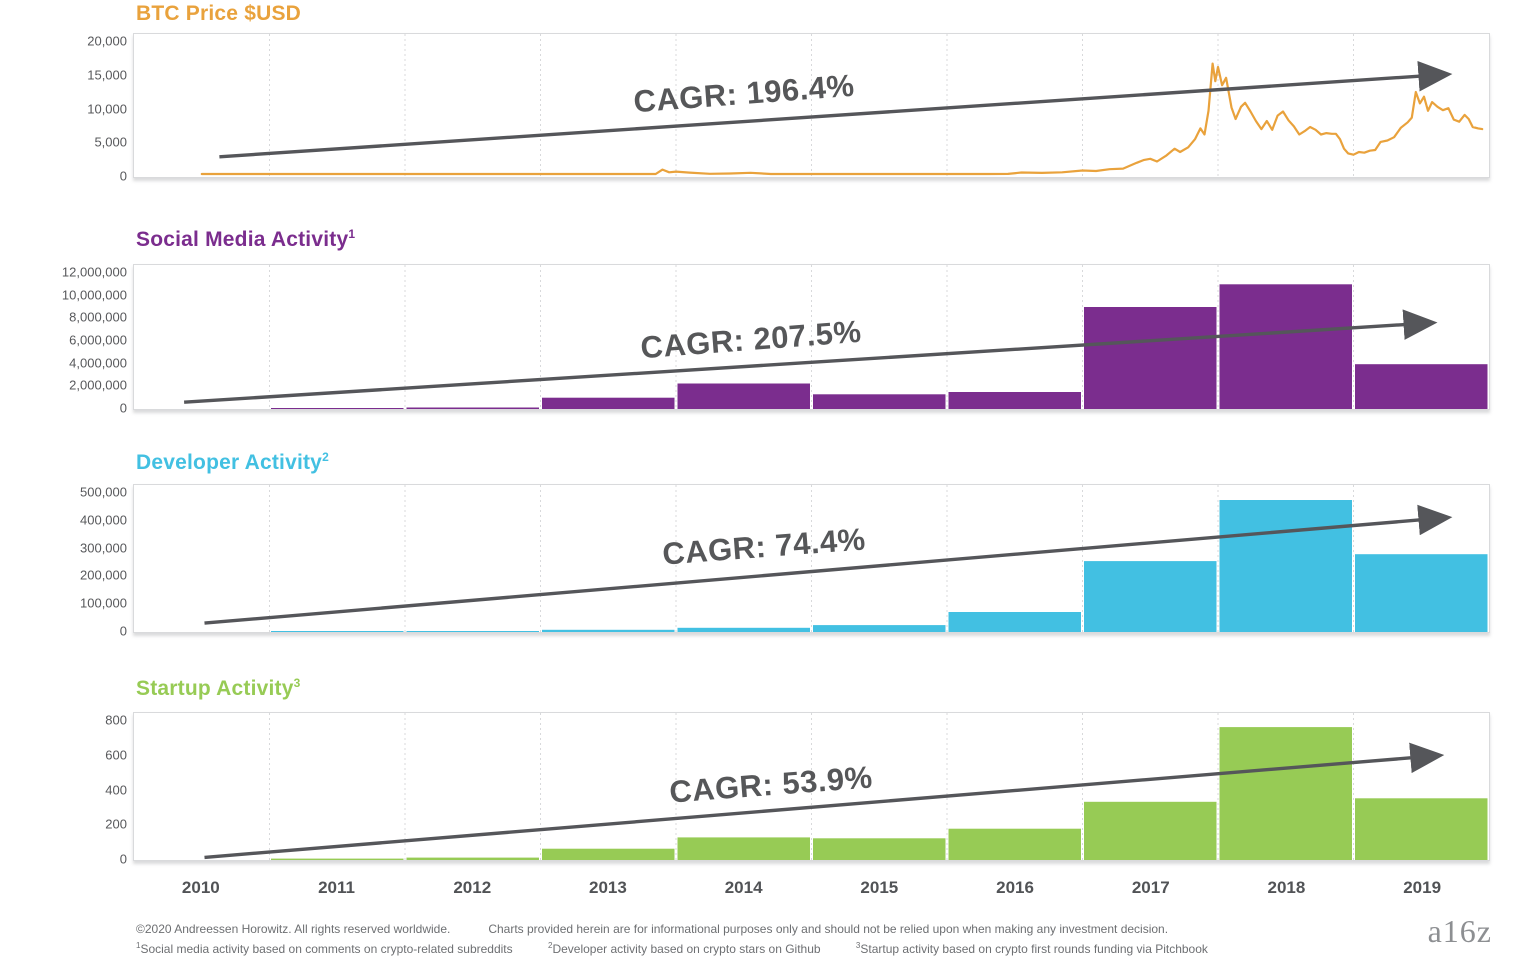 The height and width of the screenshot is (963, 1536). I want to click on plot-developer: CAGR: 74.4%, so click(811, 558).